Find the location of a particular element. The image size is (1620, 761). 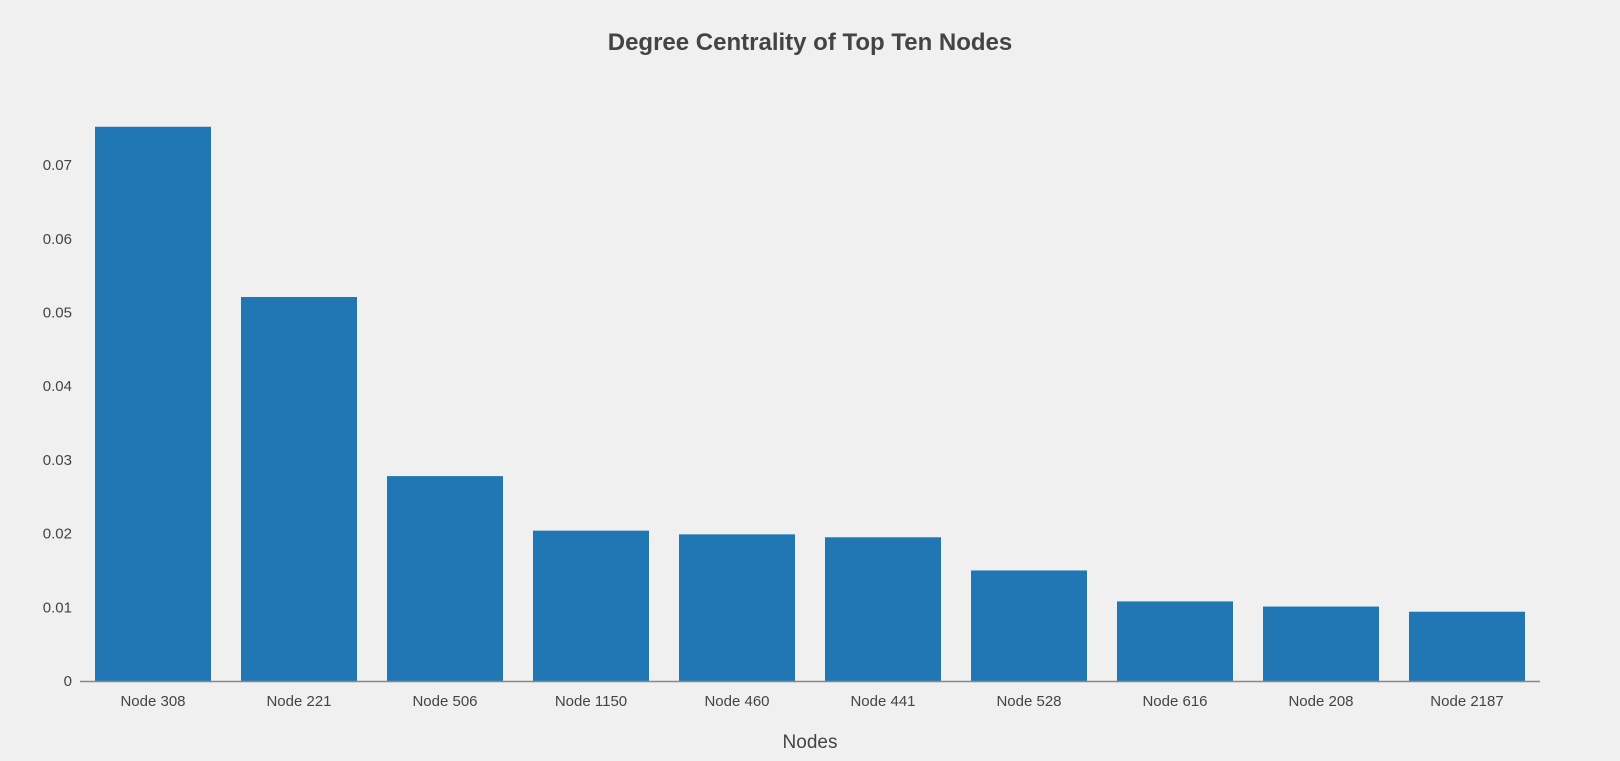

chart-title: Degree Centrality of Top Ten Nodes is located at coordinates (810, 42).